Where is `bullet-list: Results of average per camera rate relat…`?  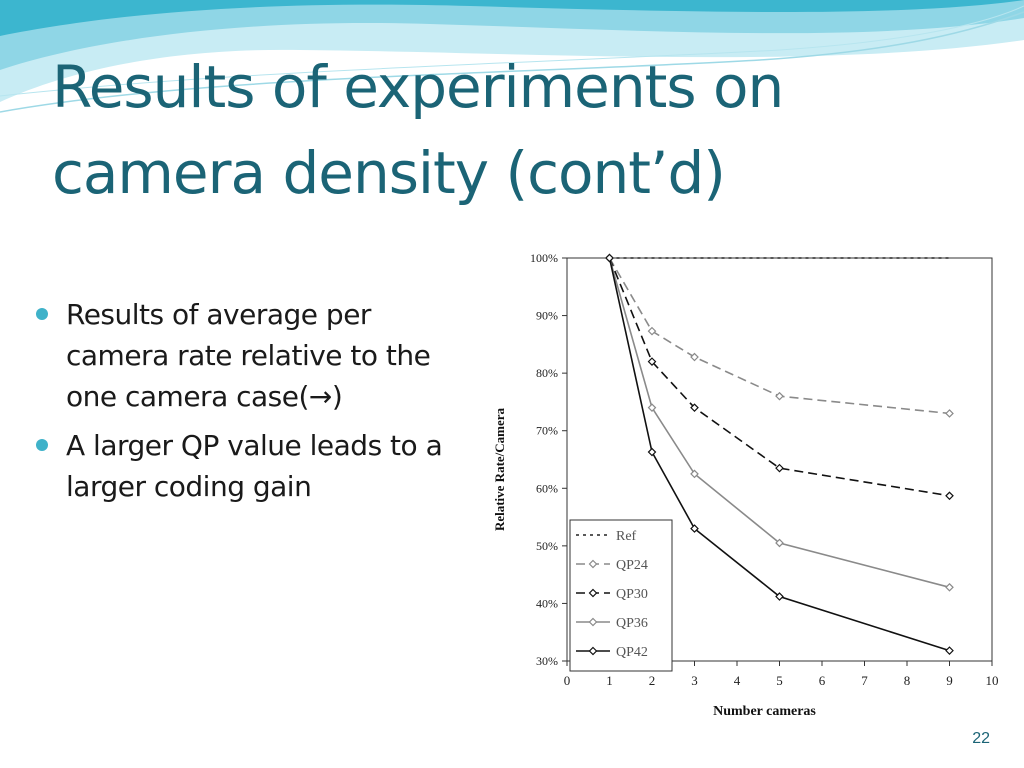 bullet-list: Results of average per camera rate relat… is located at coordinates (251, 404).